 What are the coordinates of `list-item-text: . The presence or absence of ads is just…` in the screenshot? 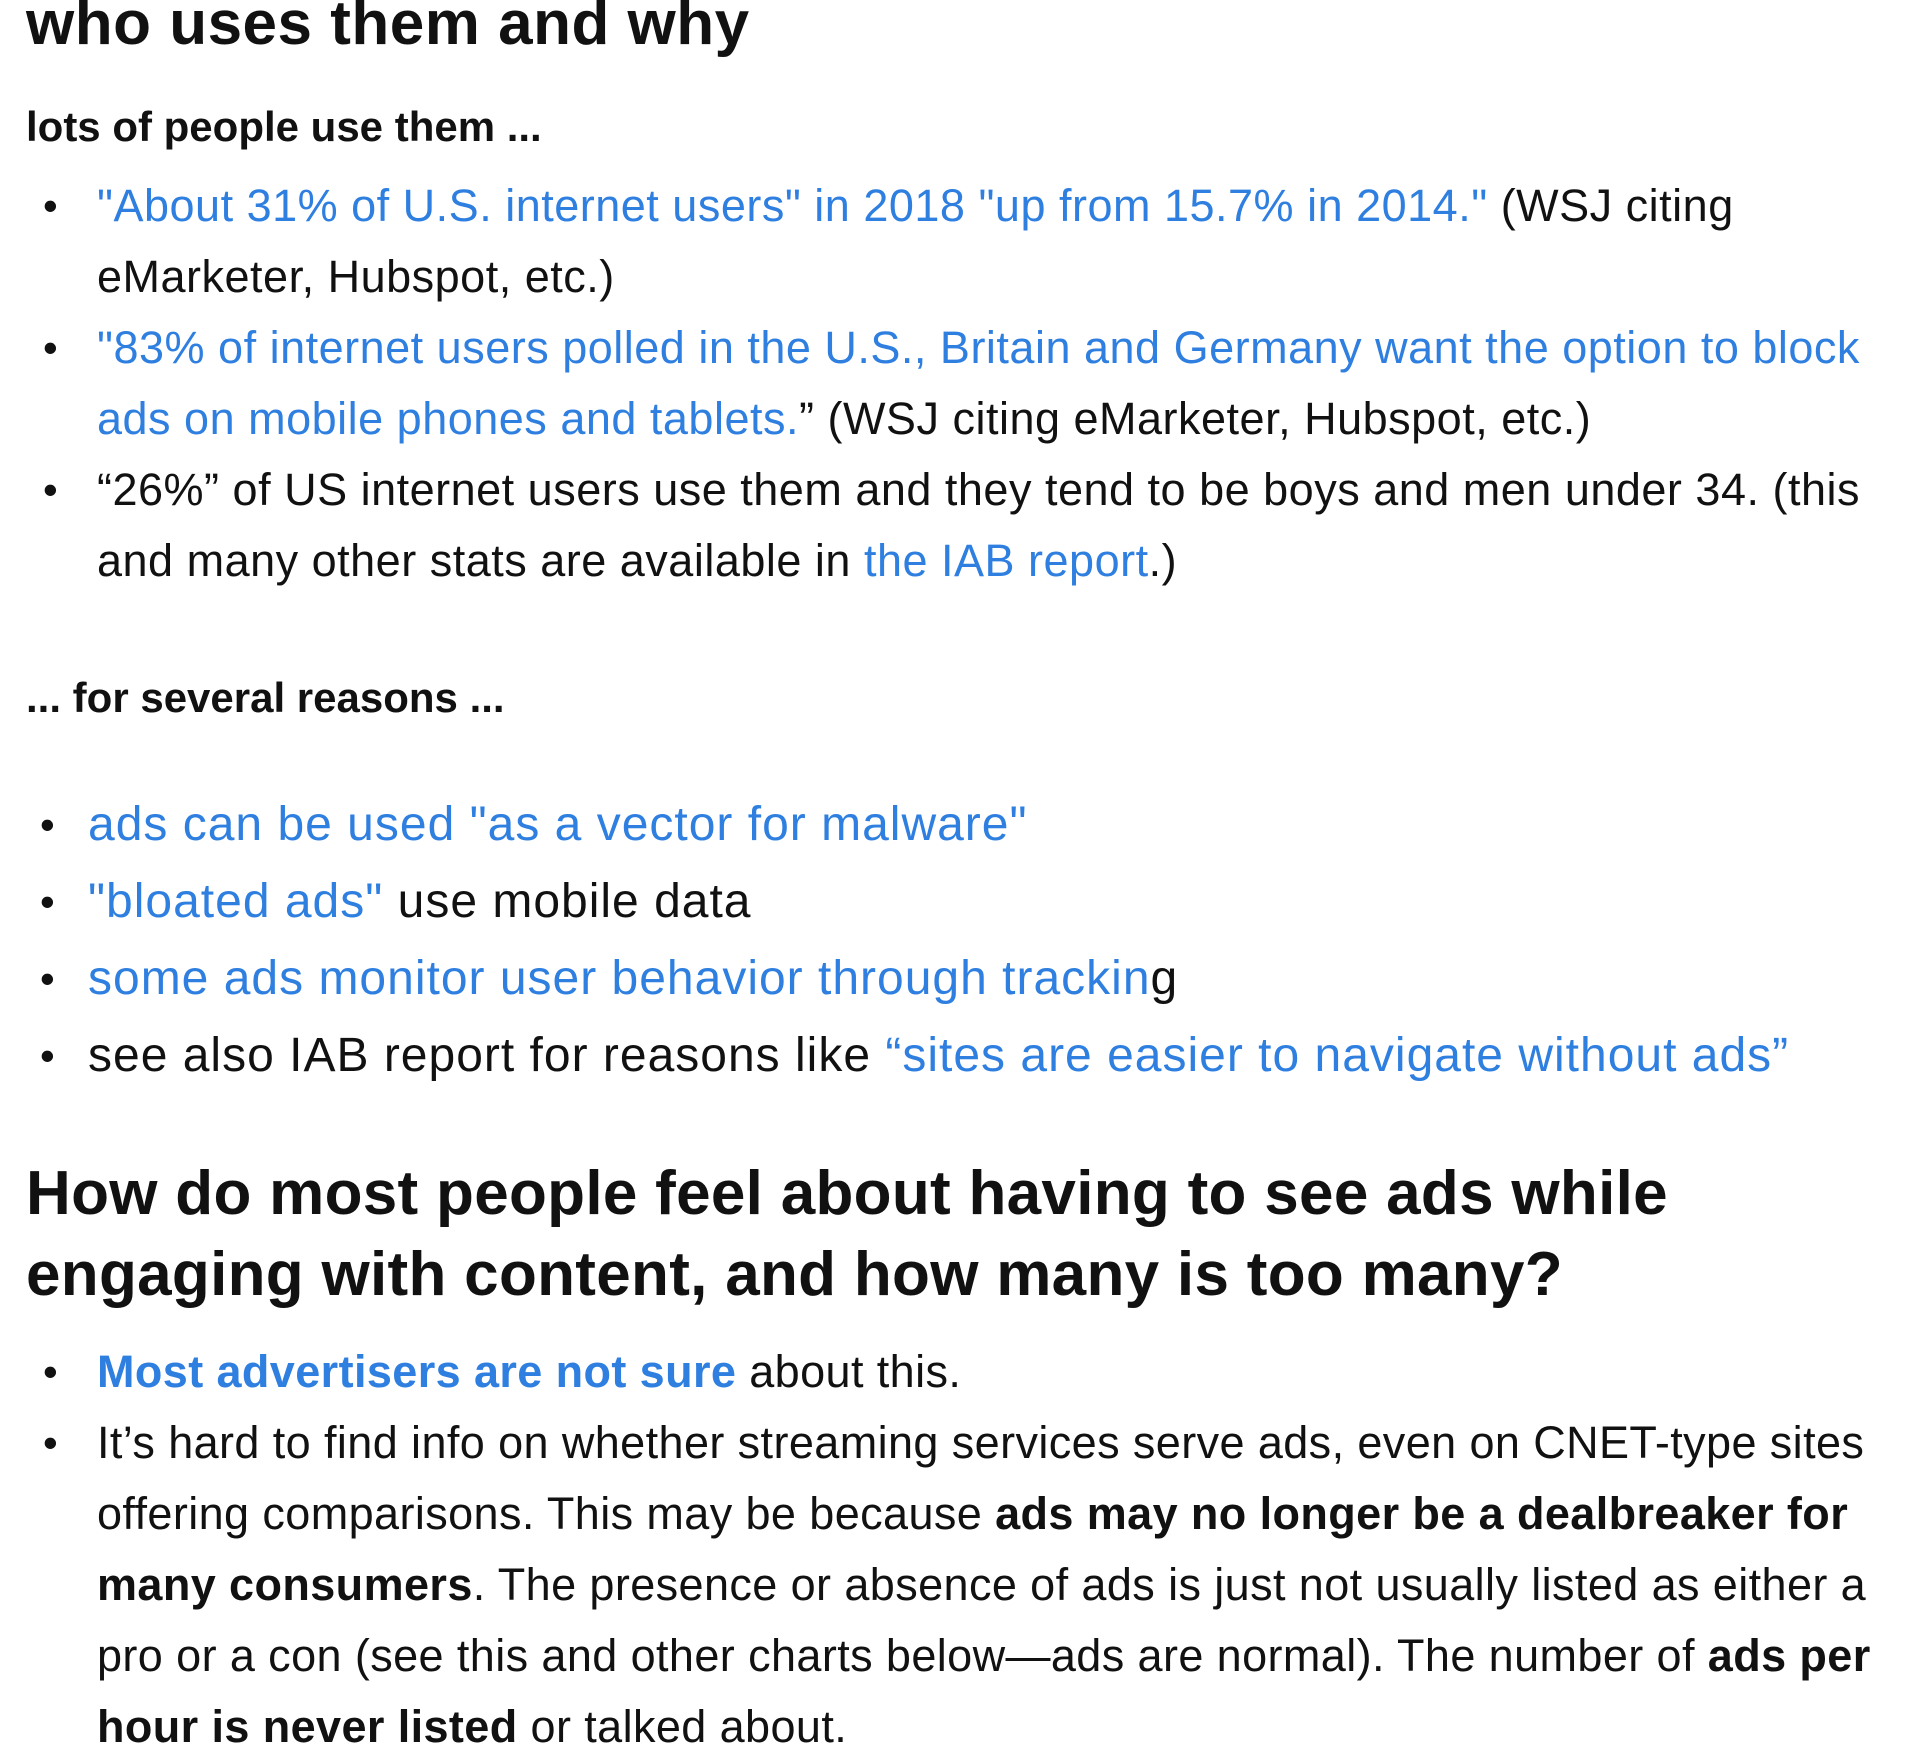 It's located at (982, 1620).